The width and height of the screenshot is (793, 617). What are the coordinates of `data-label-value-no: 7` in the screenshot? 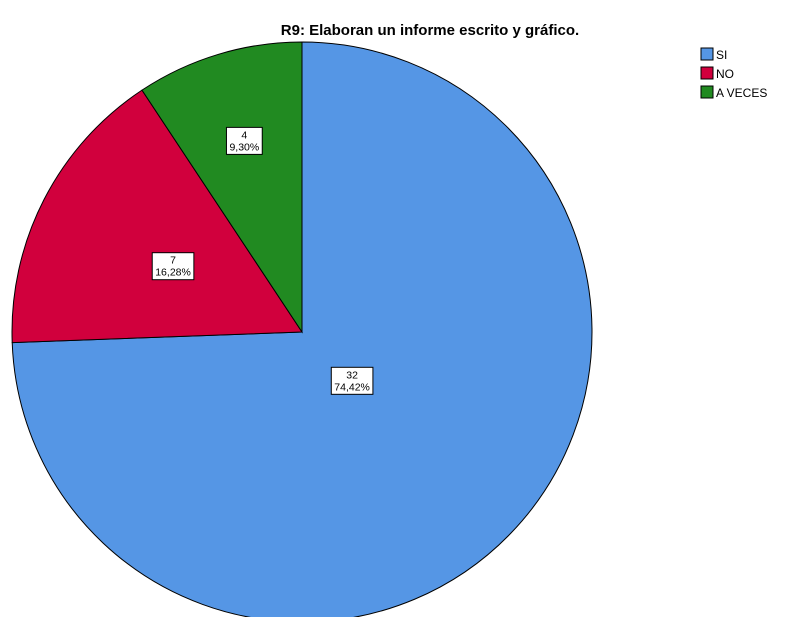 It's located at (173, 261).